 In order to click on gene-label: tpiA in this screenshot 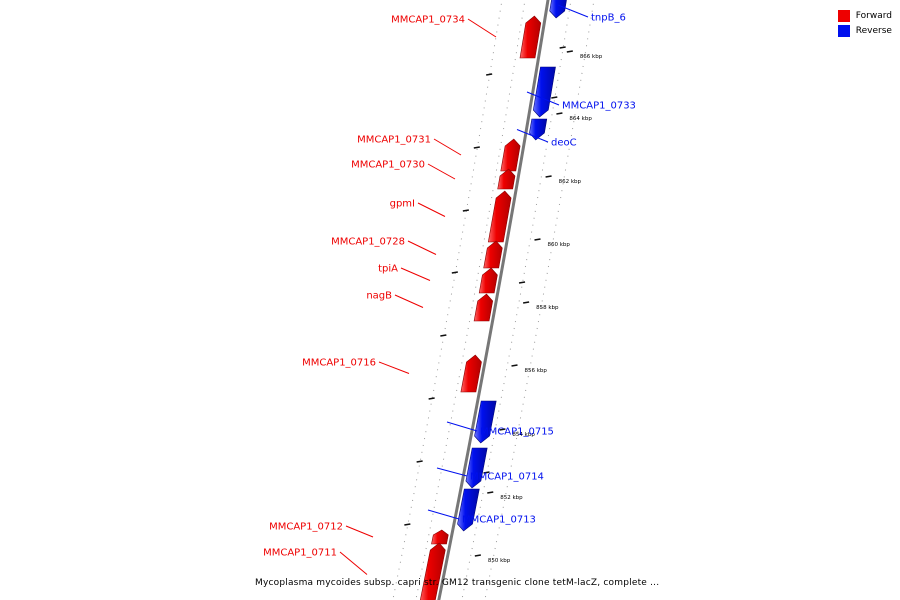, I will do `click(388, 269)`.